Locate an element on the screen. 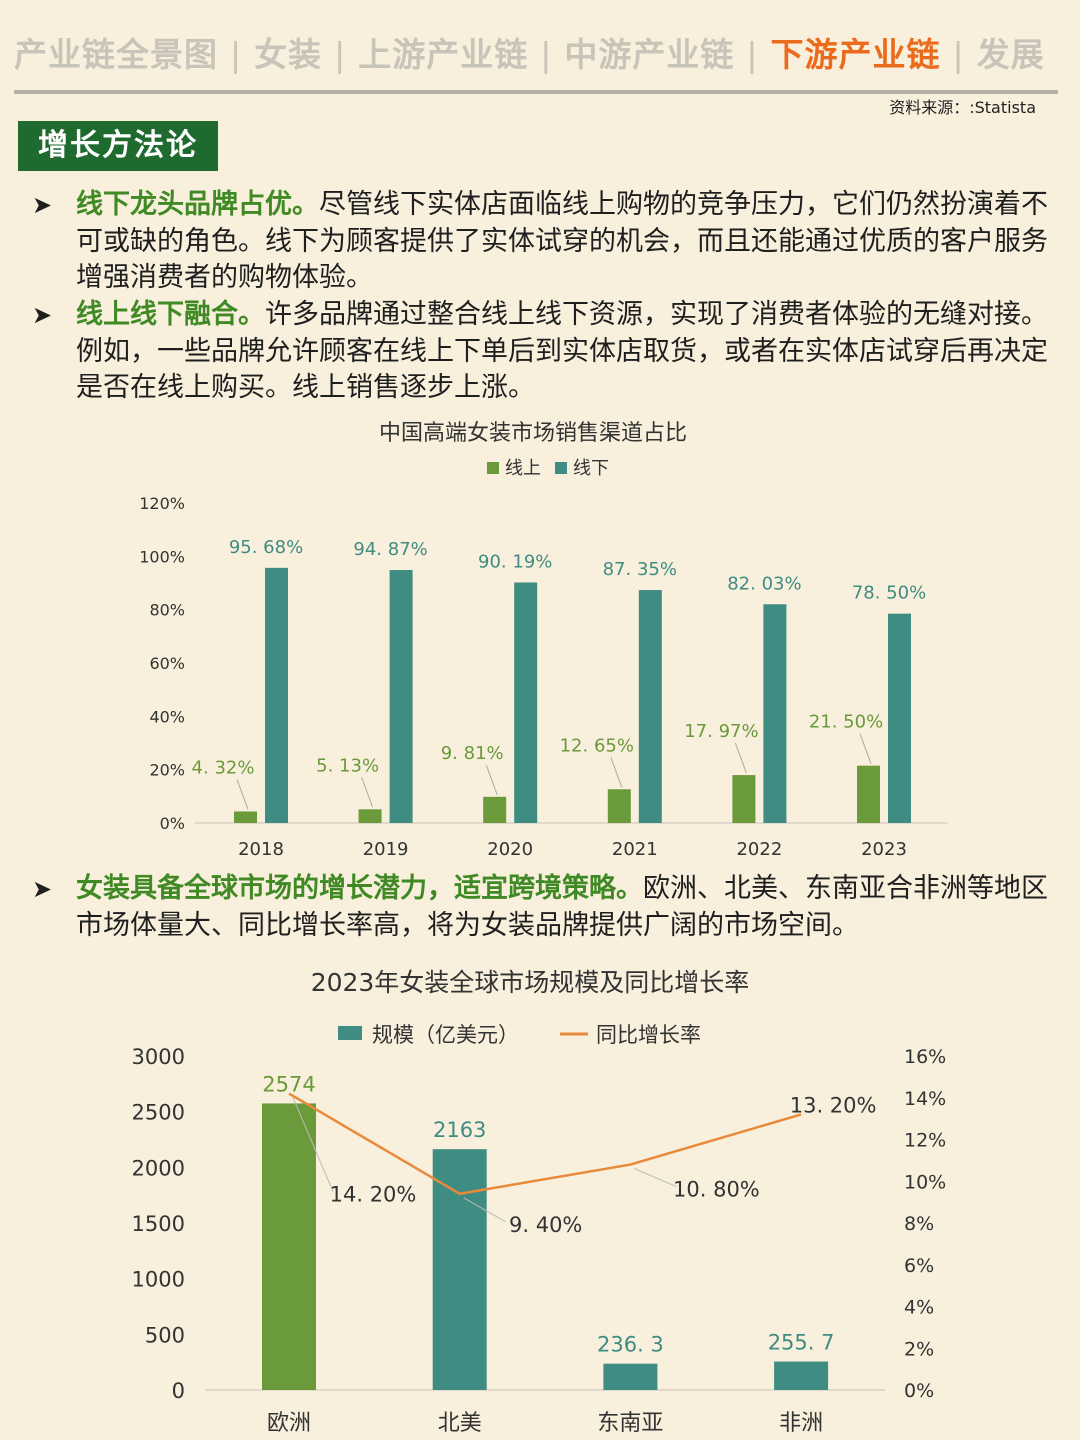 This screenshot has width=1080, height=1440. data-label-offline: 87. 35% is located at coordinates (640, 569).